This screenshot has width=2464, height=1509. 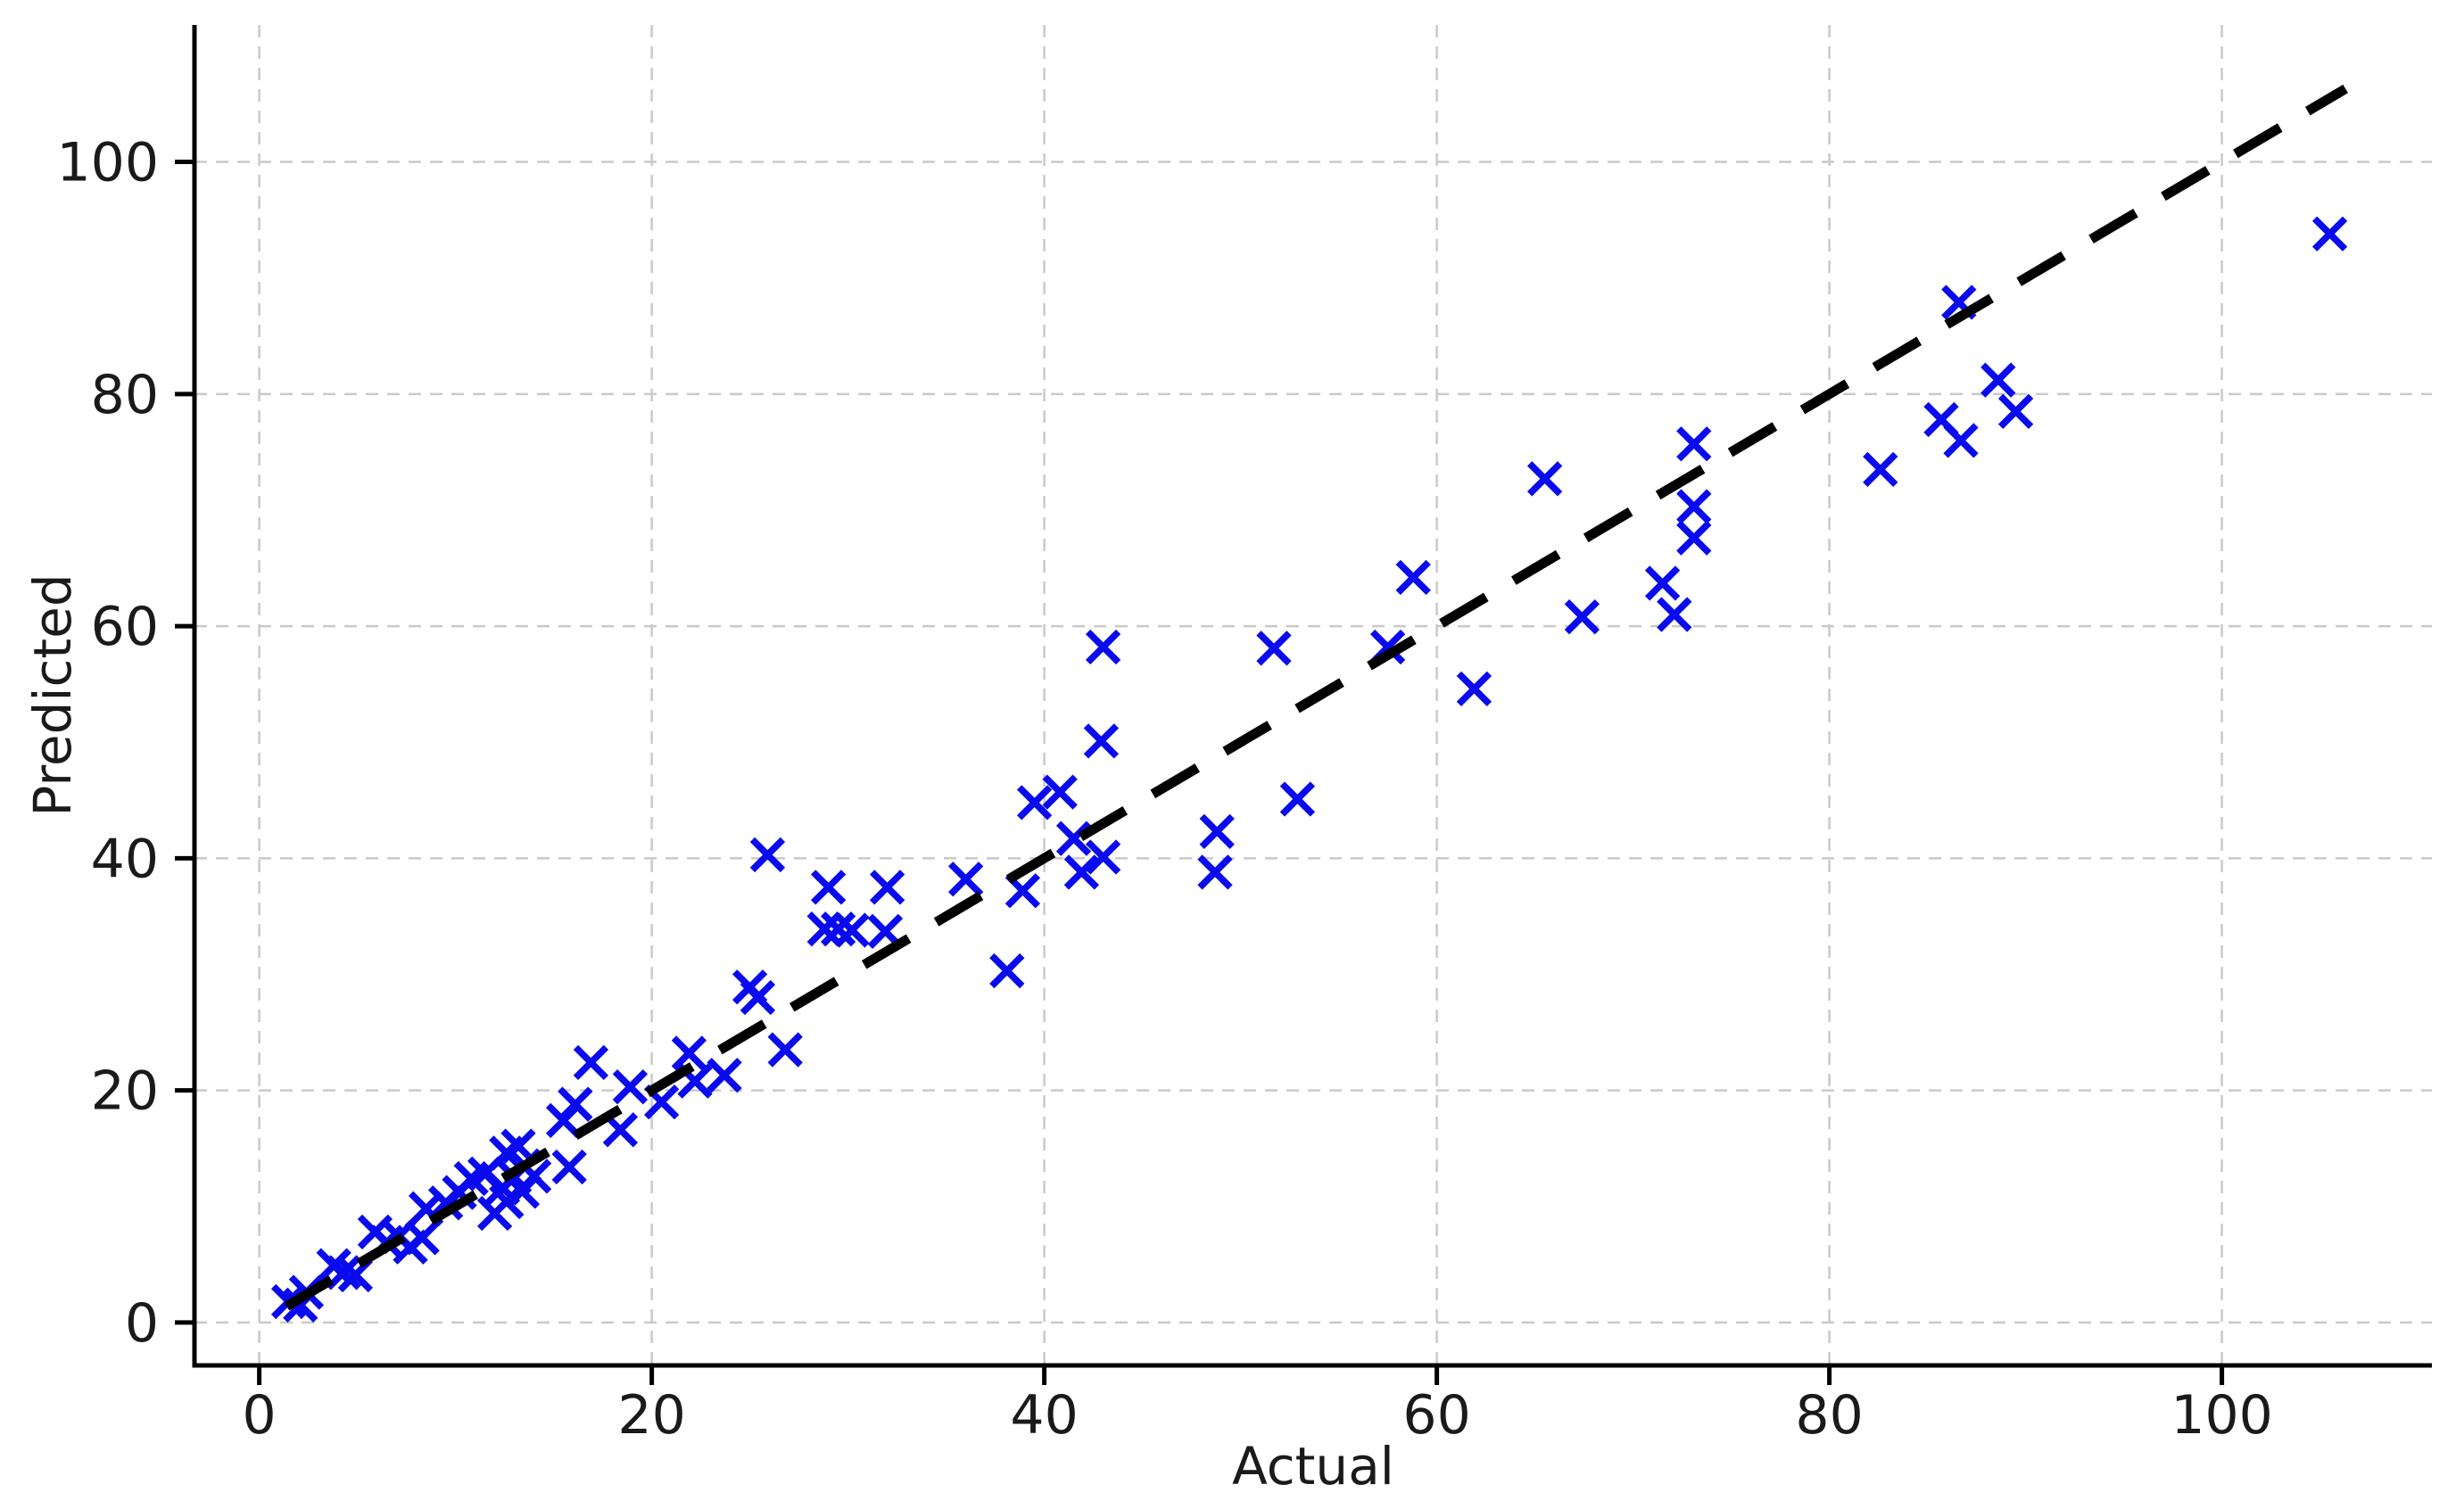 What do you see at coordinates (125, 395) in the screenshot?
I see `y-tick-label: 80` at bounding box center [125, 395].